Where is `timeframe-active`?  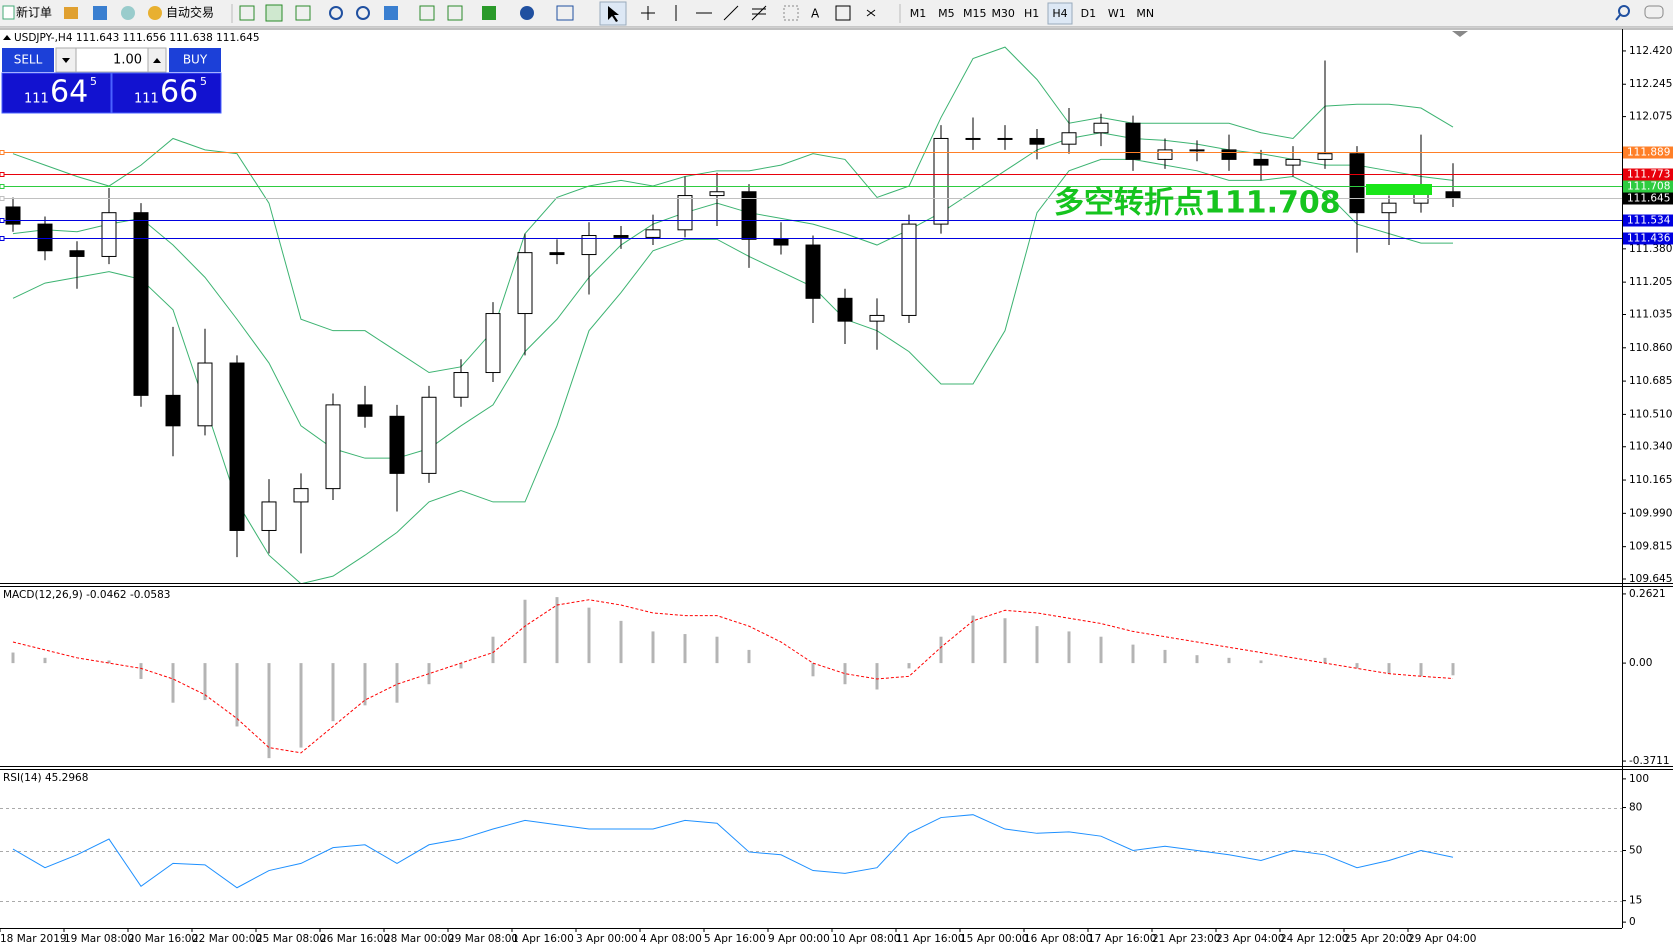
timeframe-active is located at coordinates (1060, 13).